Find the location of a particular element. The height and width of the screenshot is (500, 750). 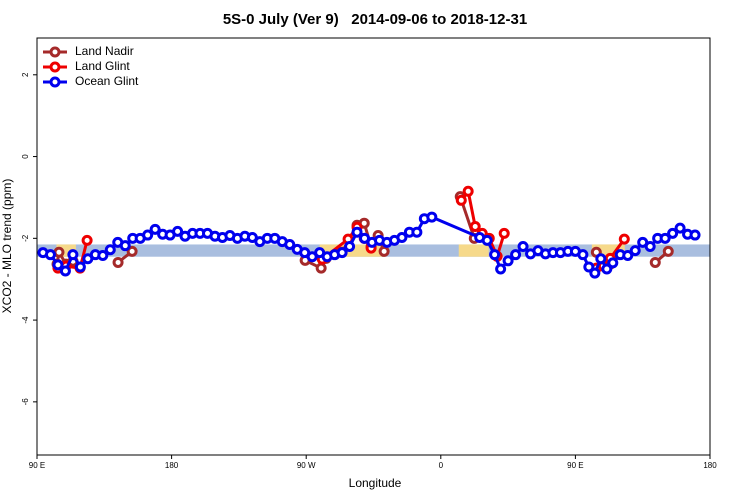

y-tick-label: 2 is located at coordinates (25, 74).